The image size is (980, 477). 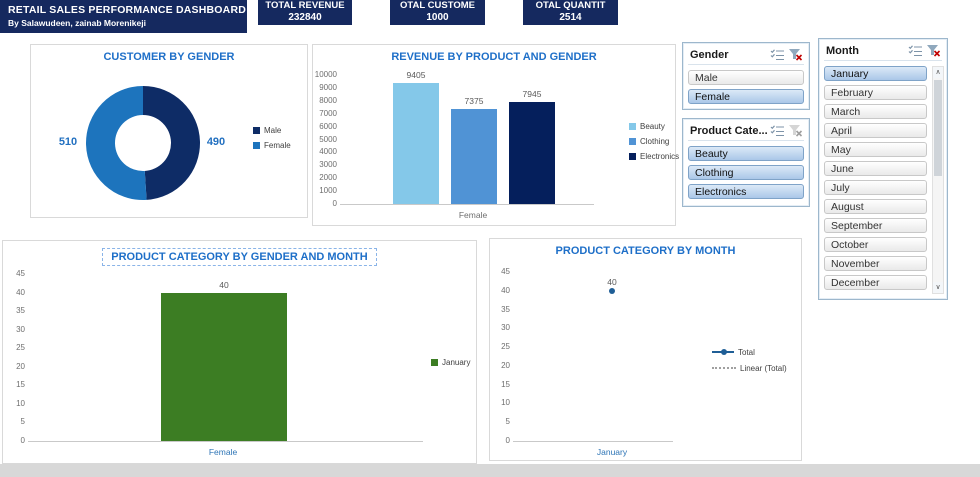 What do you see at coordinates (763, 368) in the screenshot?
I see `legend-label: Linear (Total)` at bounding box center [763, 368].